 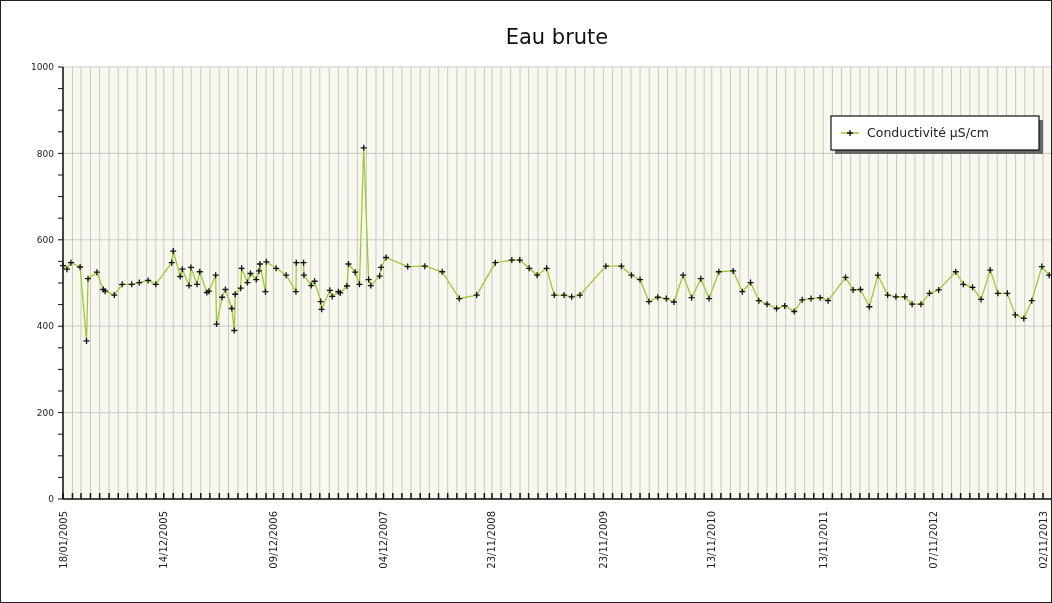 What do you see at coordinates (45, 239) in the screenshot?
I see `y-tick-label: 600` at bounding box center [45, 239].